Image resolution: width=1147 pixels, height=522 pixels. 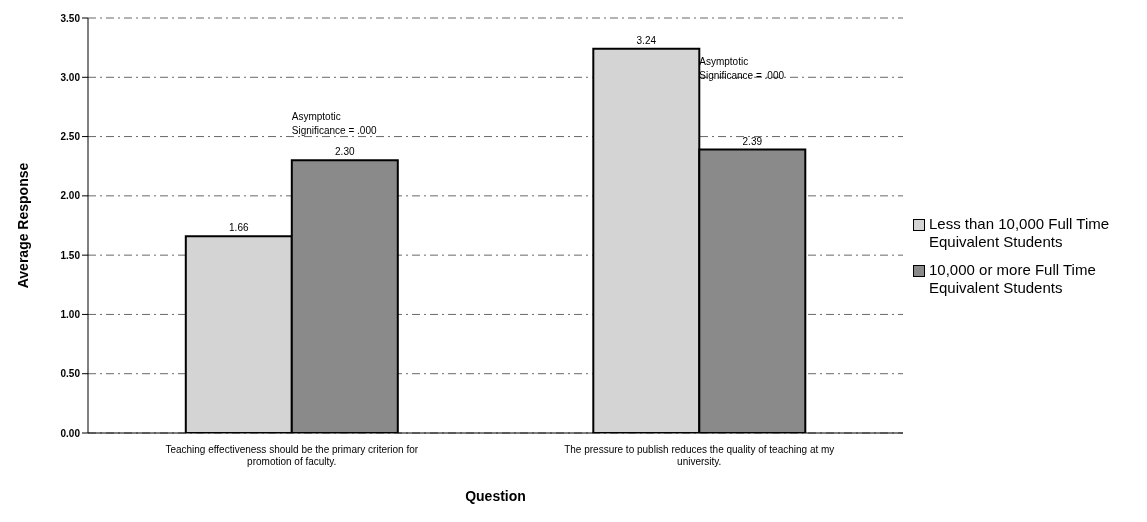 What do you see at coordinates (495, 496) in the screenshot?
I see `x-axis-title: Question` at bounding box center [495, 496].